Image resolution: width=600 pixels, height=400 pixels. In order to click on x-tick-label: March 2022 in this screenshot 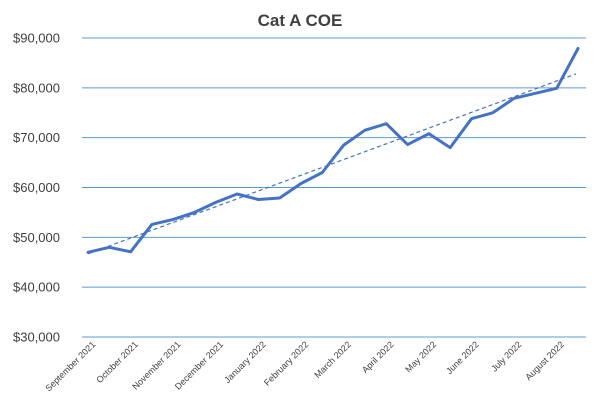, I will do `click(332, 359)`.